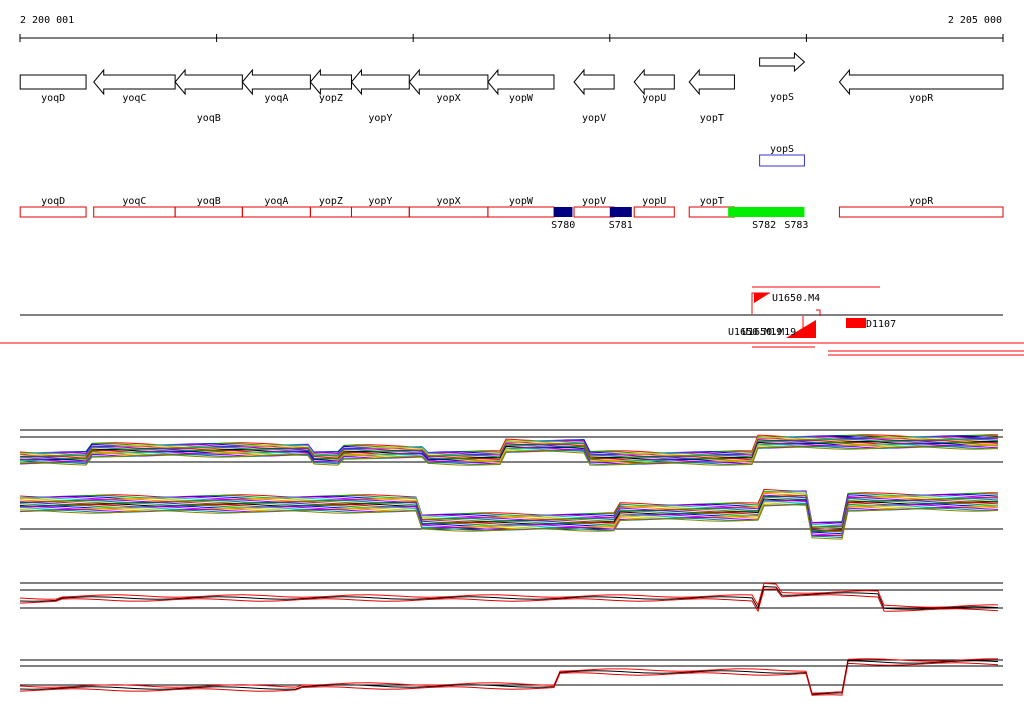 The image size is (1024, 714). Describe the element at coordinates (766, 212) in the screenshot. I see `segment-bar-S782` at that location.